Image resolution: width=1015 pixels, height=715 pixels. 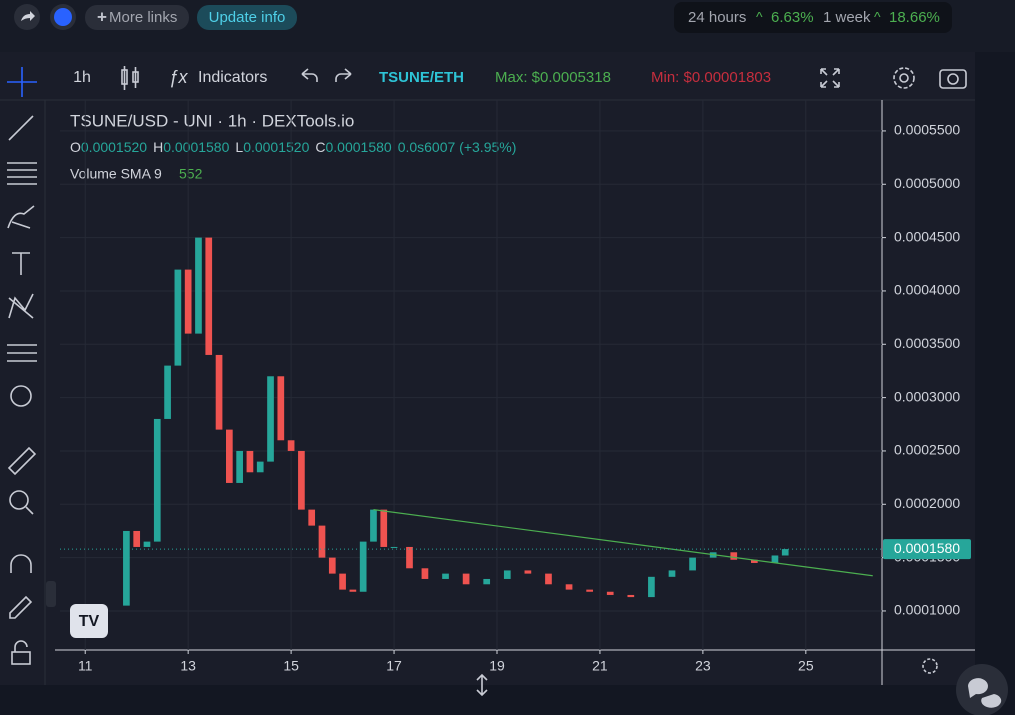 What do you see at coordinates (21, 306) in the screenshot?
I see `pattern-tool` at bounding box center [21, 306].